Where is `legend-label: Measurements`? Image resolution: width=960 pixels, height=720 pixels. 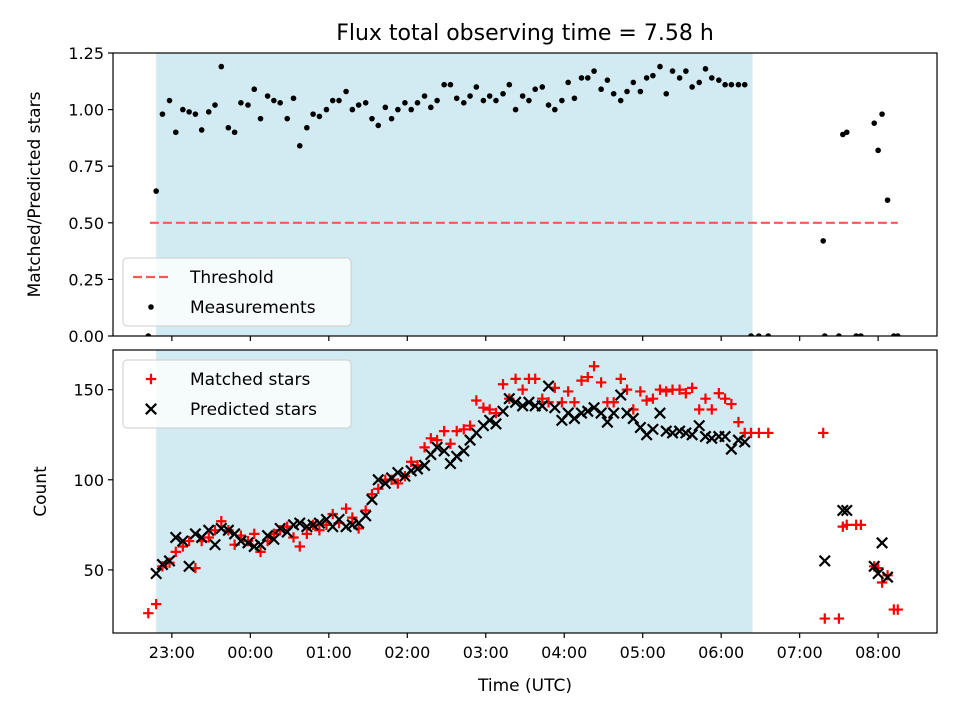
legend-label: Measurements is located at coordinates (253, 308).